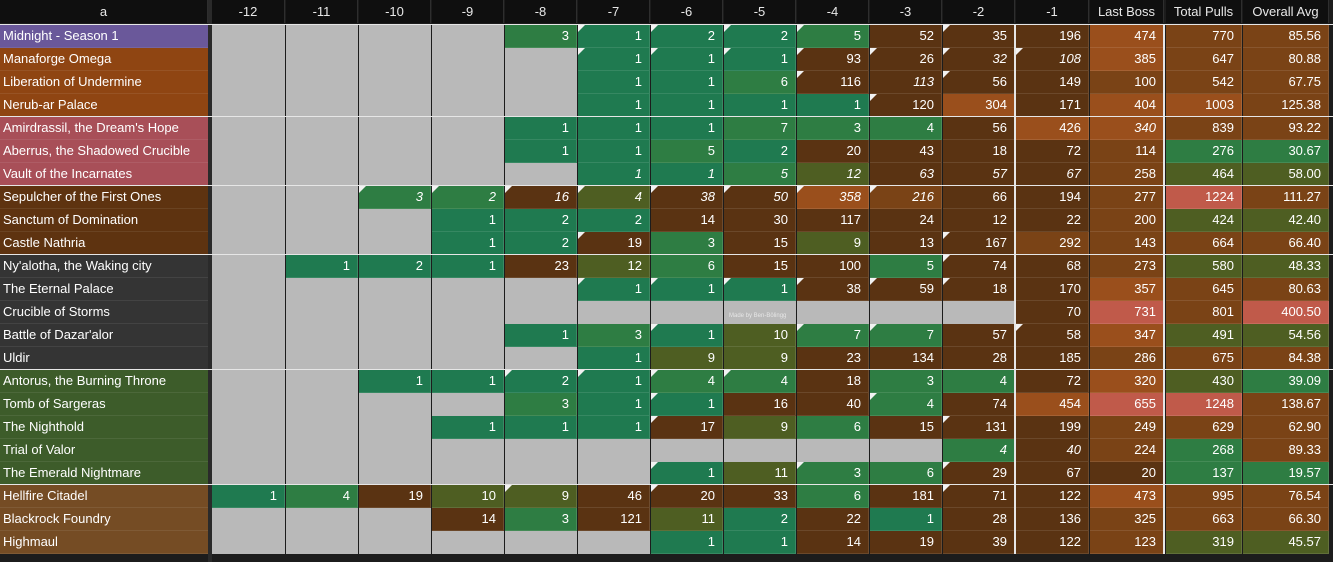 This screenshot has width=1333, height=562. What do you see at coordinates (979, 105) in the screenshot?
I see `pull-count-cell: 304` at bounding box center [979, 105].